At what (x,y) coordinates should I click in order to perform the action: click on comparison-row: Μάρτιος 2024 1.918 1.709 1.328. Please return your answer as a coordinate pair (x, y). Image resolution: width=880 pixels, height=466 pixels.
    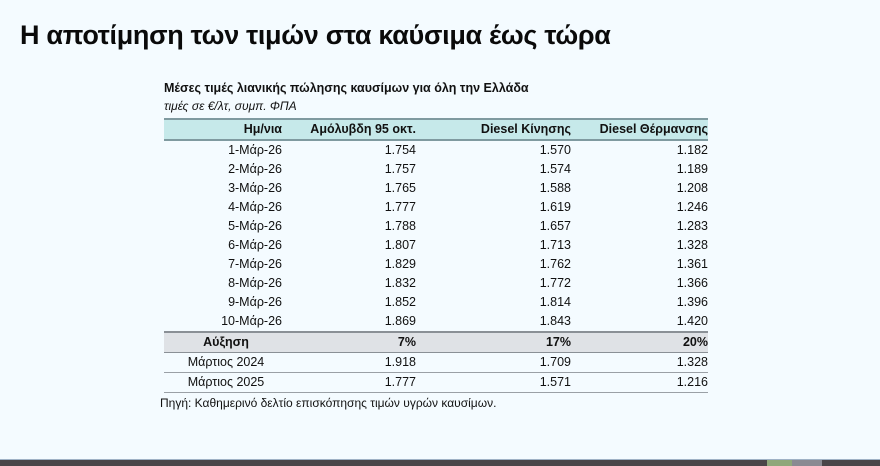
    Looking at the image, I should click on (436, 362).